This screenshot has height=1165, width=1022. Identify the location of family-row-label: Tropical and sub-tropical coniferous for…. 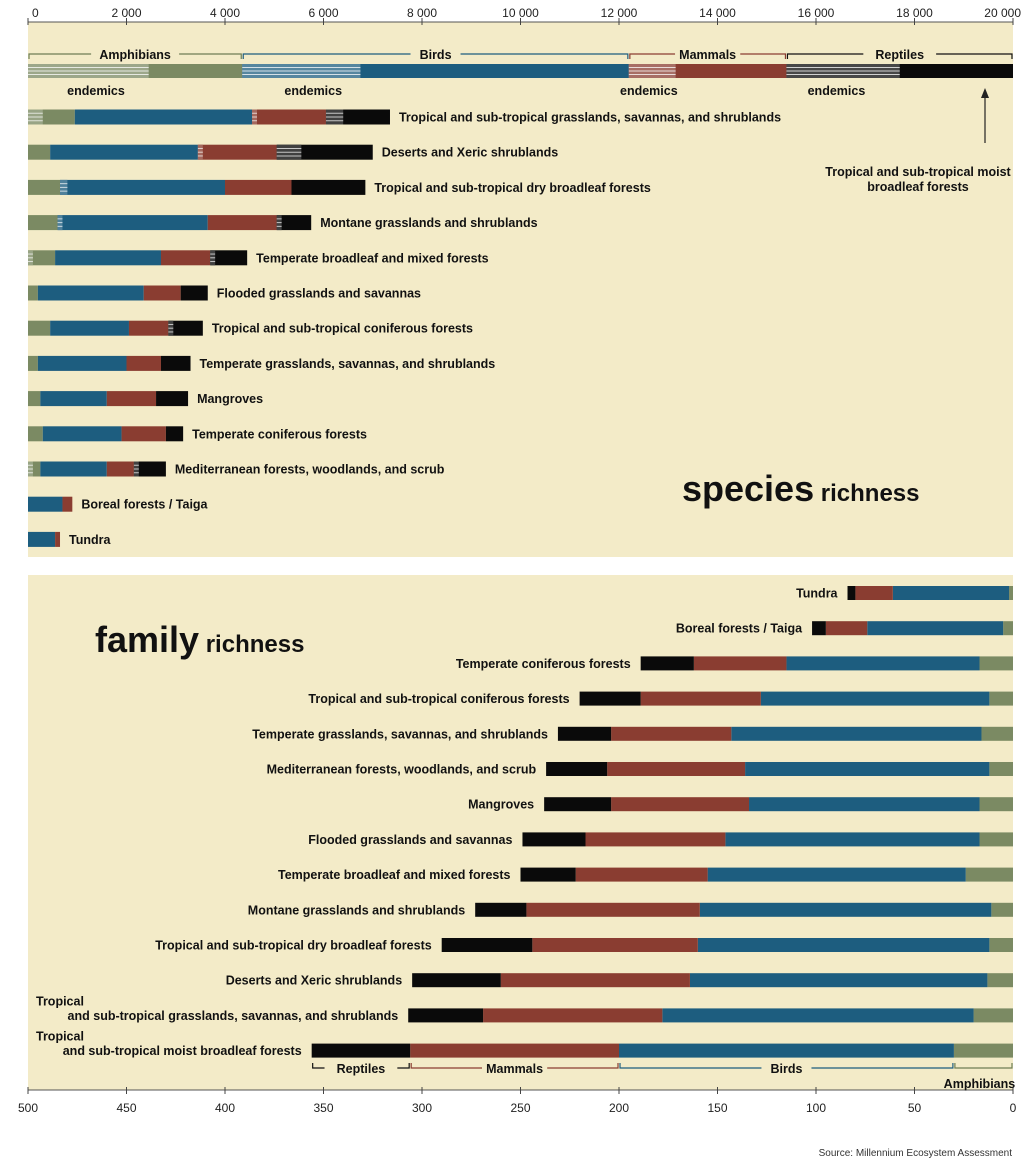
(438, 699).